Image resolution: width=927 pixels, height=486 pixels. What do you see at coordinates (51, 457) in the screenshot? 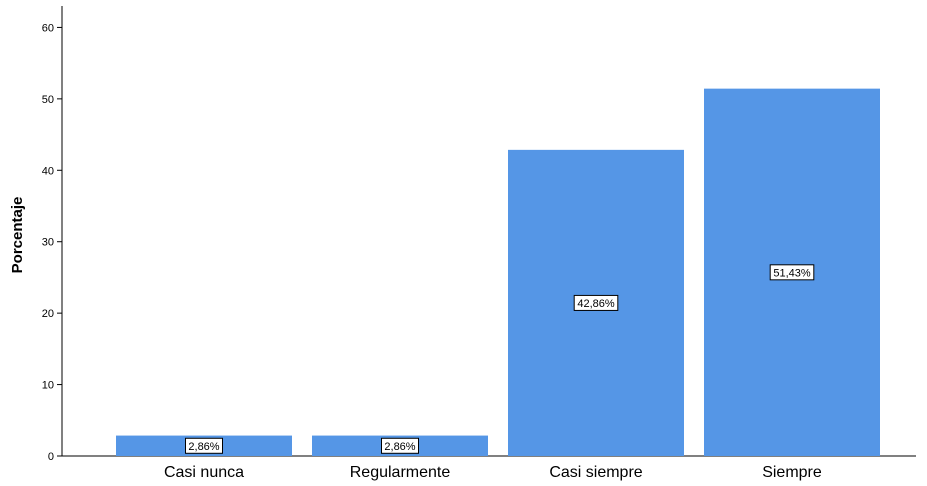
I see `y-tick-label: 0` at bounding box center [51, 457].